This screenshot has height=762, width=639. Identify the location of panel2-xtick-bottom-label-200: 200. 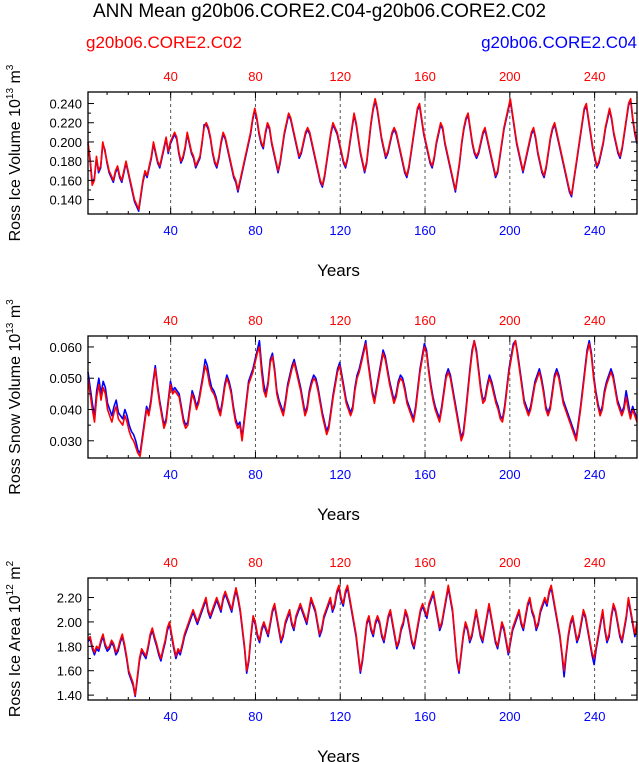
(510, 474).